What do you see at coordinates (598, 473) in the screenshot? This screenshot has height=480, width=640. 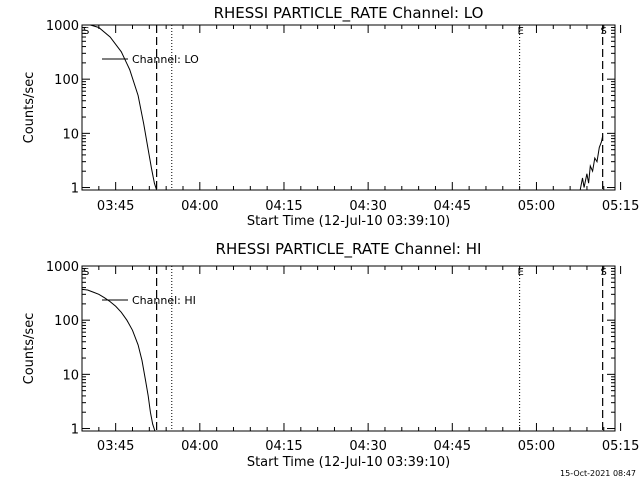 I see `generation-timestamp: 15-Oct-2021 08:47` at bounding box center [598, 473].